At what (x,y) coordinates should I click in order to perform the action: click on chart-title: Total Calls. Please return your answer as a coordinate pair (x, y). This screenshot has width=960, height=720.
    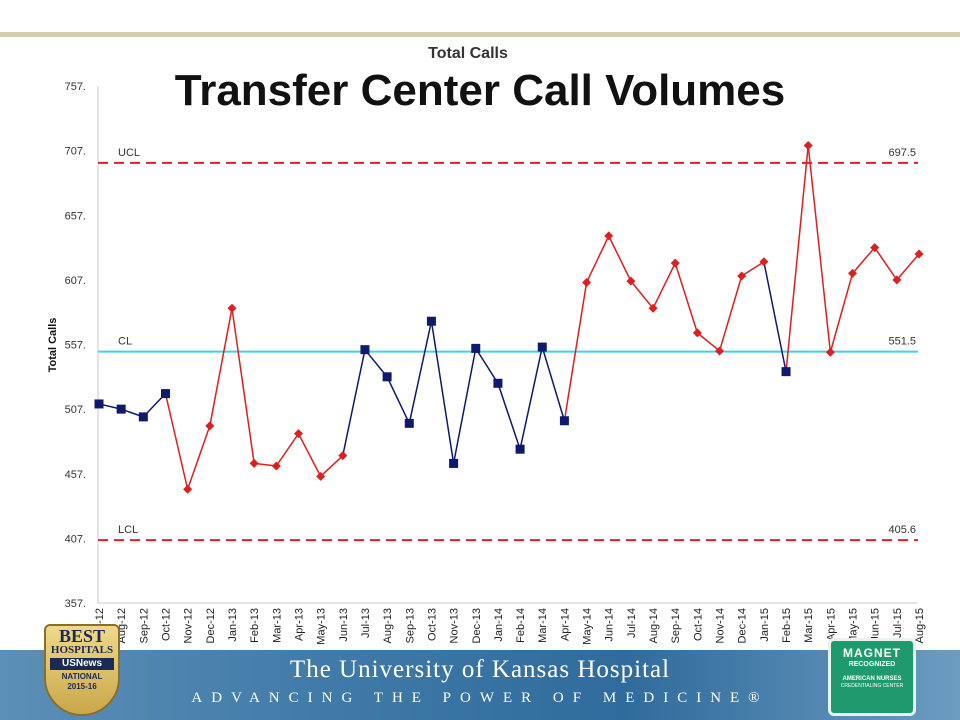
    Looking at the image, I should click on (468, 53).